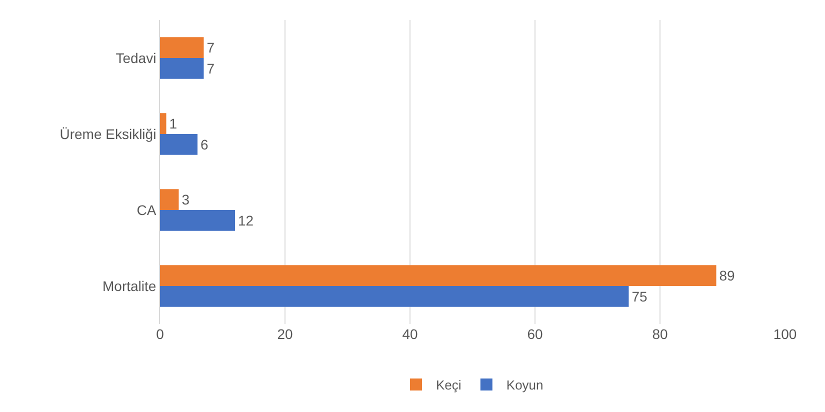 Image resolution: width=825 pixels, height=412 pixels. I want to click on data-label: 75, so click(640, 296).